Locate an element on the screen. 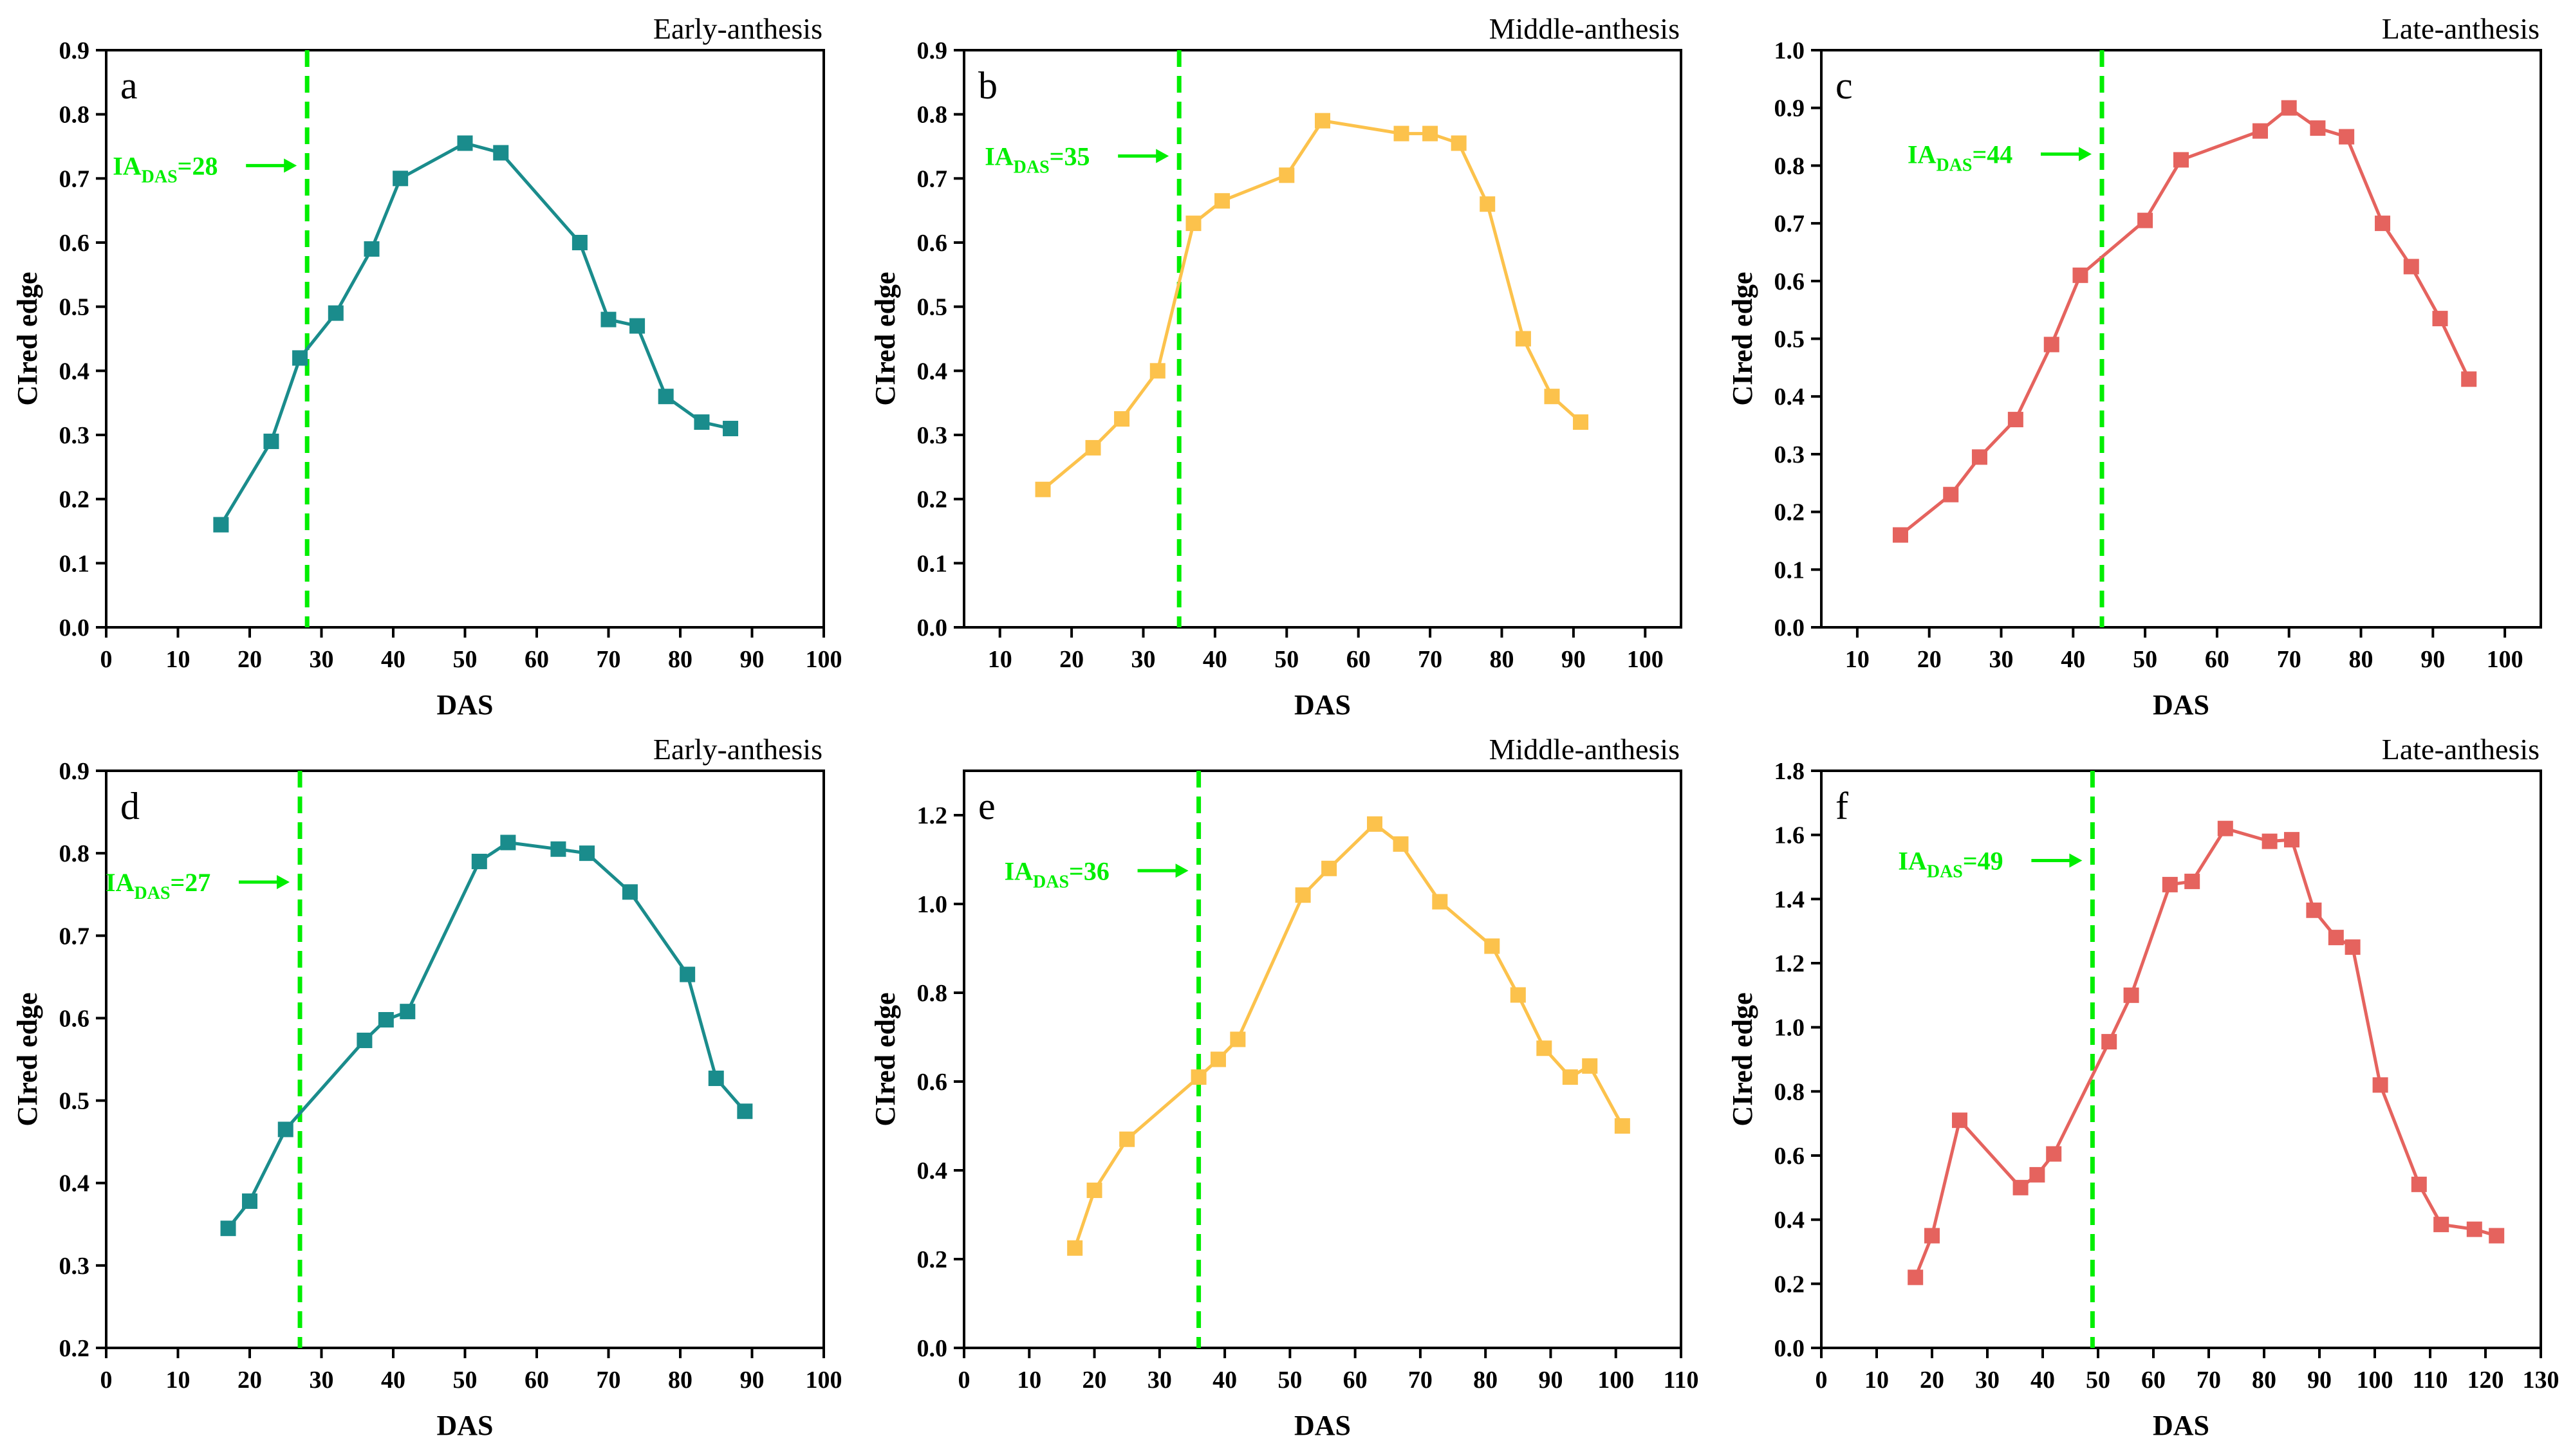 This screenshot has height=1456, width=2573. y-axis-title: CIred edge is located at coordinates (27, 1059).